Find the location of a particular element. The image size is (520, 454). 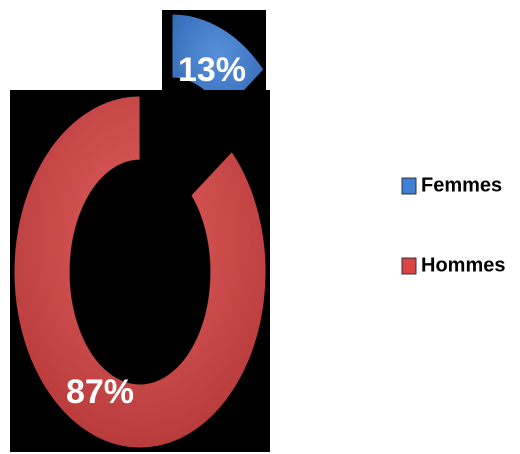

slice-offset is located at coordinates (218, 51).